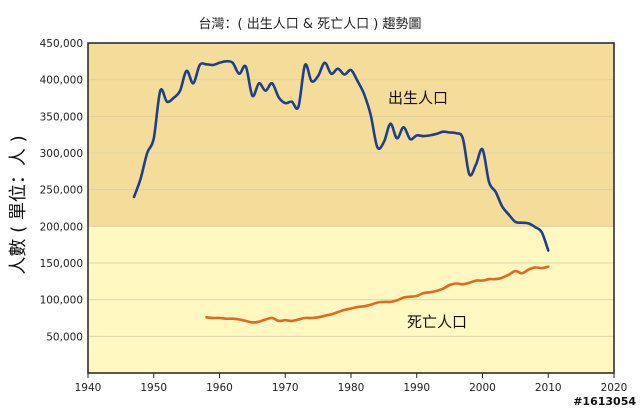 This screenshot has height=410, width=640. What do you see at coordinates (437, 322) in the screenshot?
I see `series-label-deaths: 死亡人口` at bounding box center [437, 322].